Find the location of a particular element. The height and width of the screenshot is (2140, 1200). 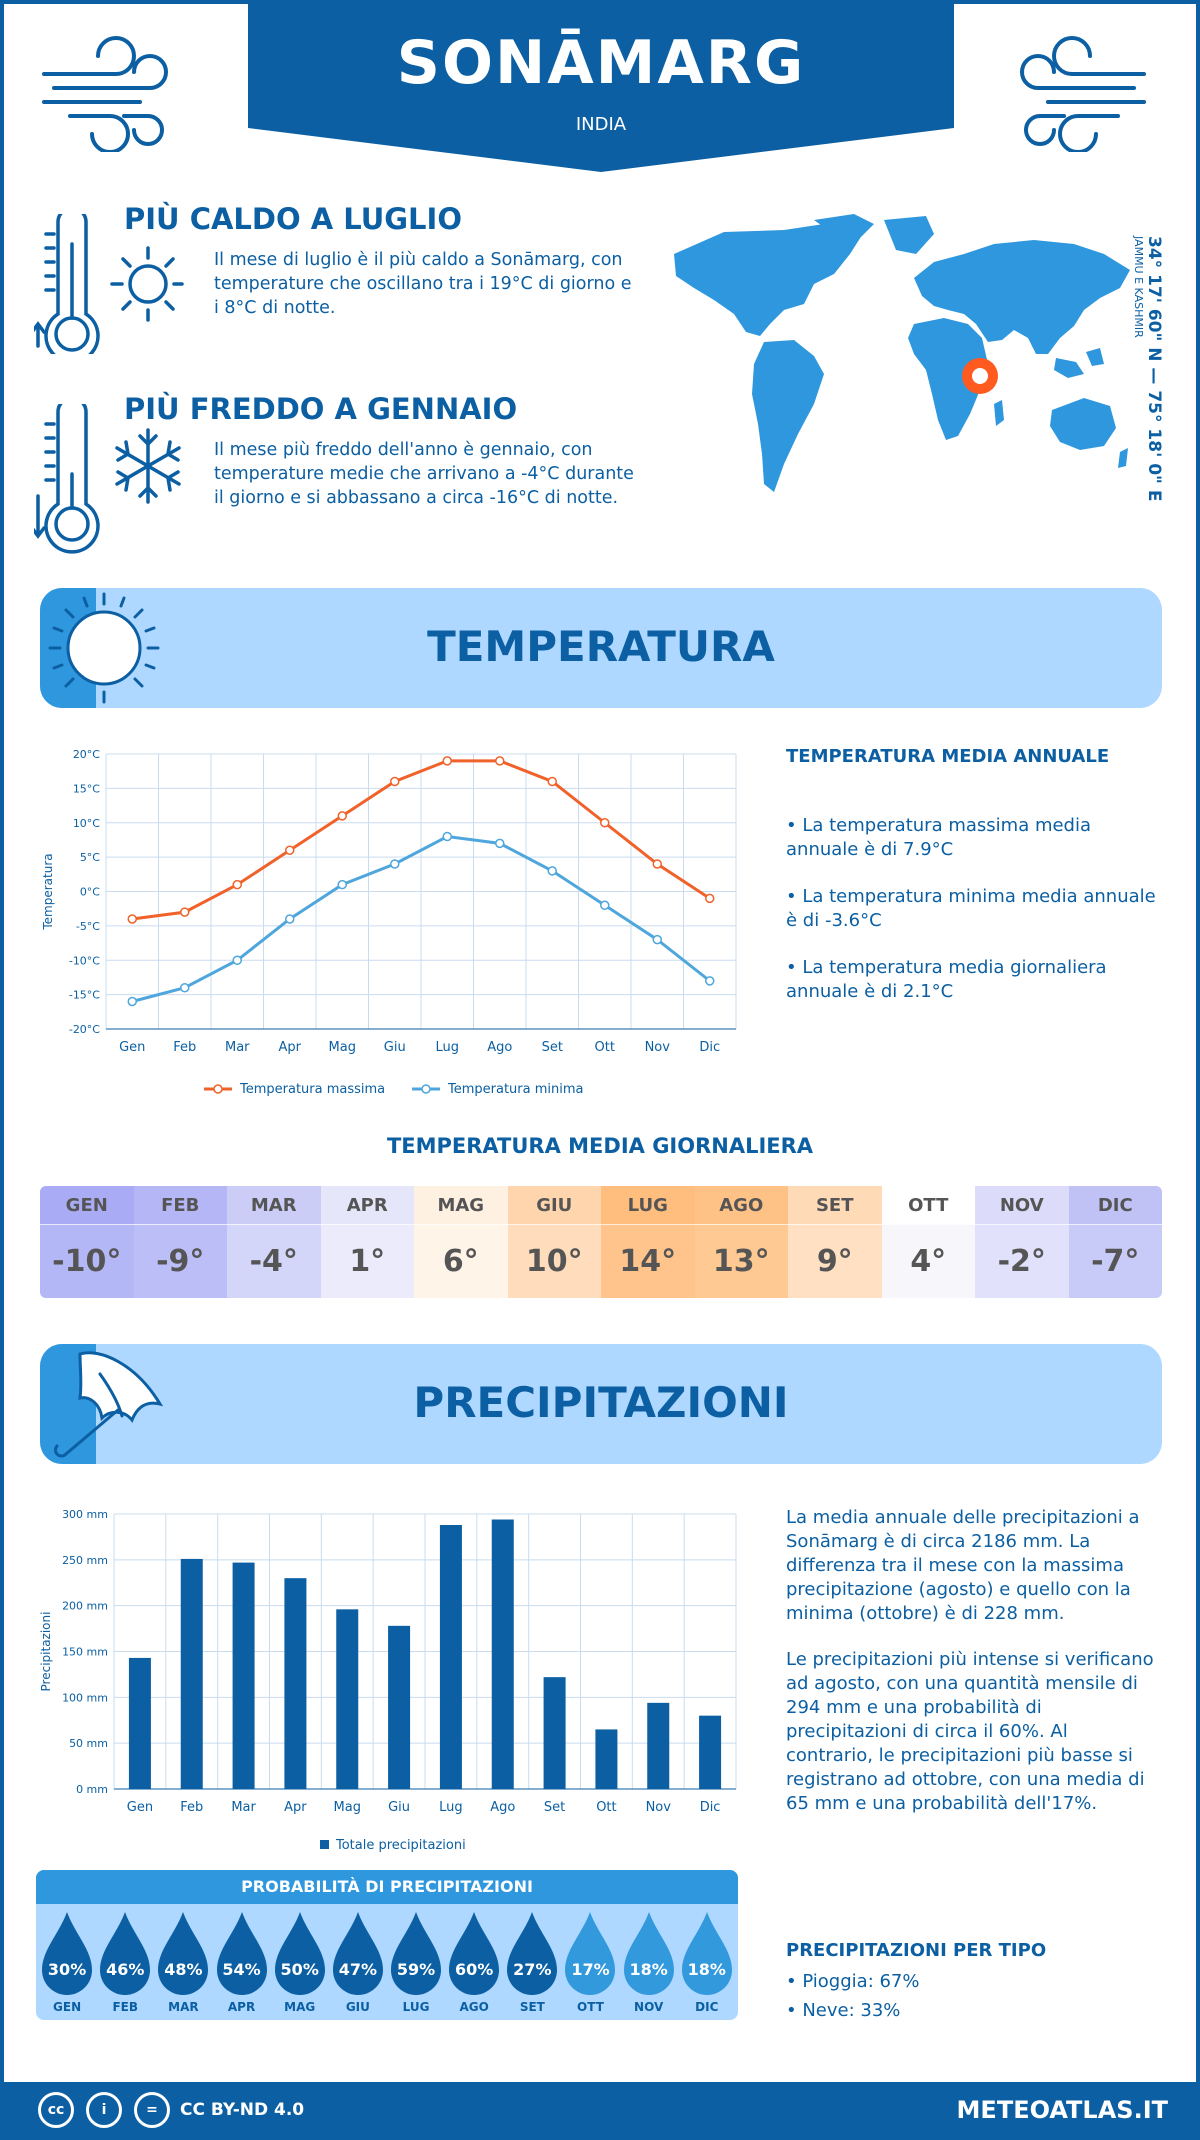

y-tick-label: -15°C is located at coordinates (84, 995).